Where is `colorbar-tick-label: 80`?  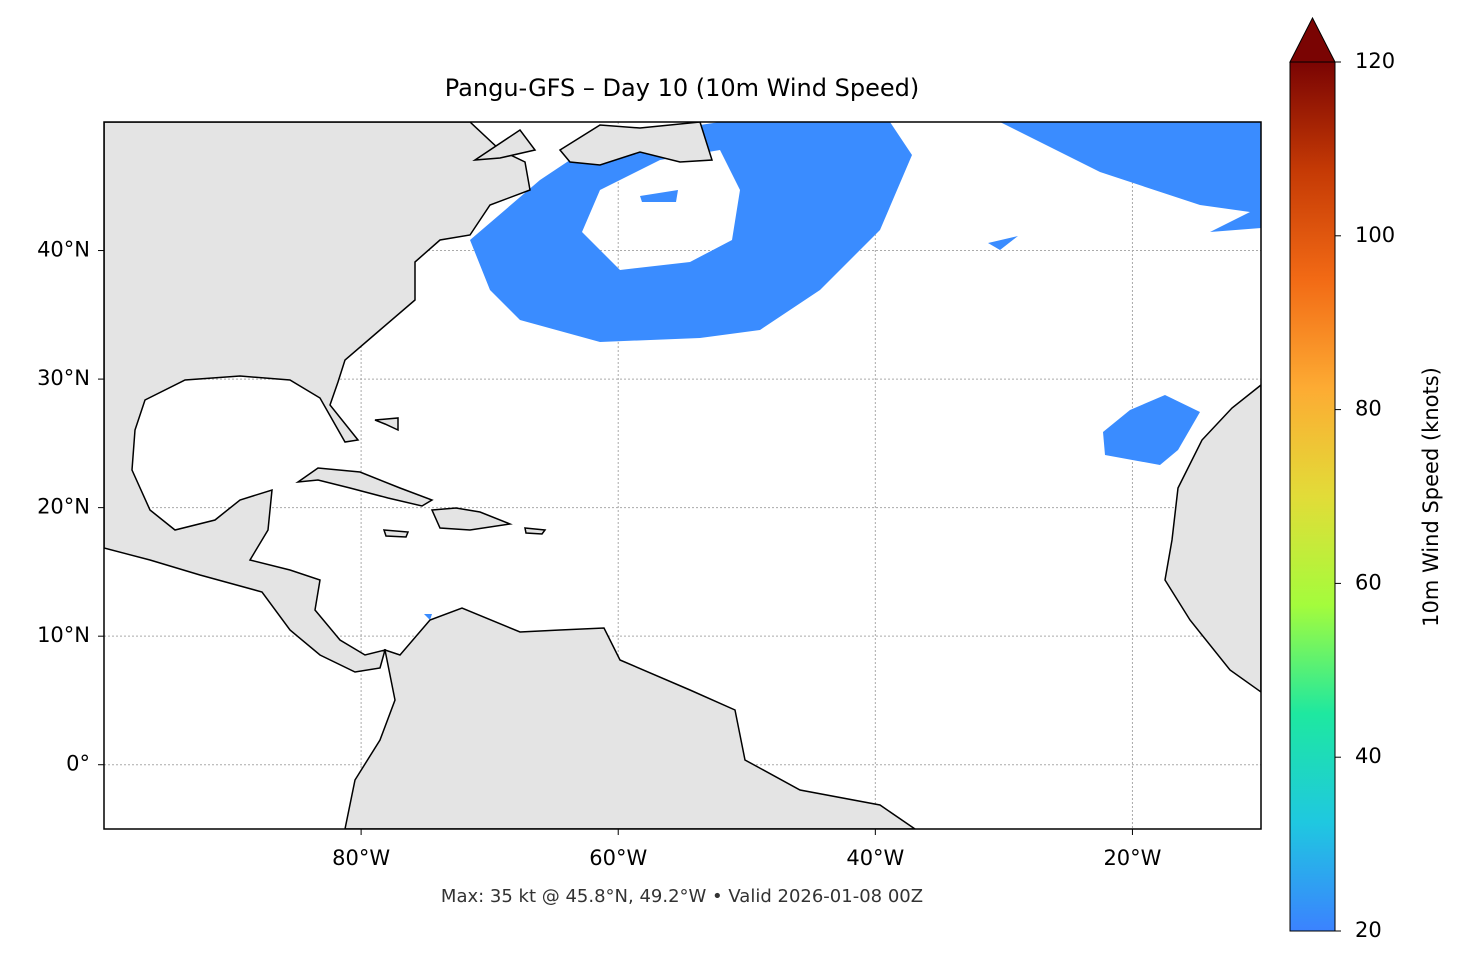 colorbar-tick-label: 80 is located at coordinates (1368, 409).